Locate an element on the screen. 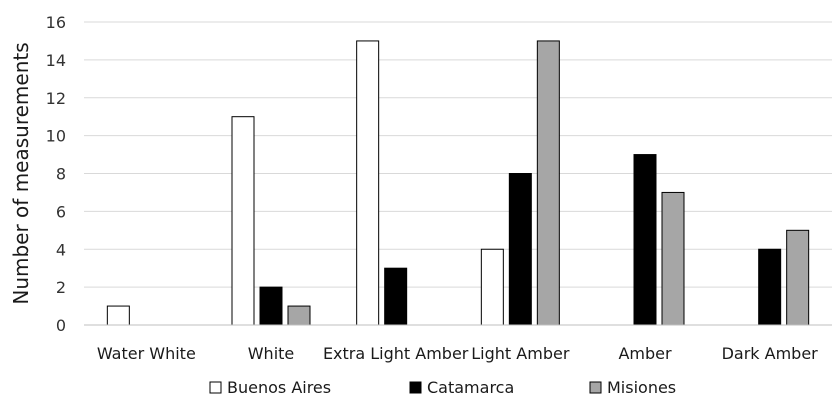 Image resolution: width=832 pixels, height=398 pixels. bar-white-catamarca is located at coordinates (271, 306).